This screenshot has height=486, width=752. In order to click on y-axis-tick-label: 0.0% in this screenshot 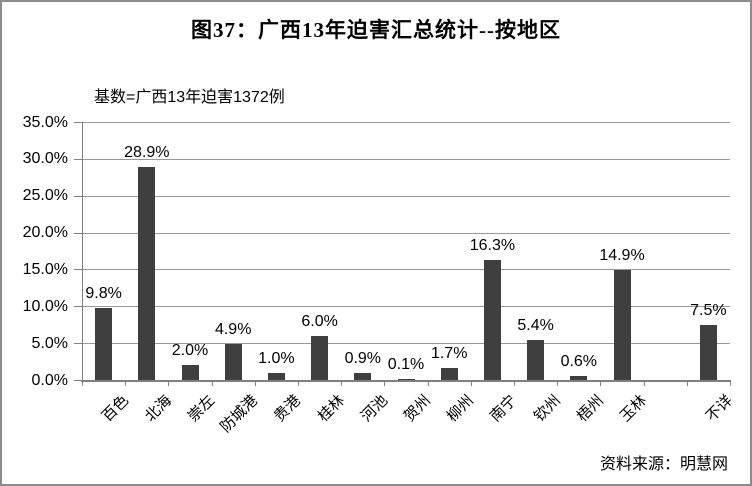, I will do `click(49, 380)`.